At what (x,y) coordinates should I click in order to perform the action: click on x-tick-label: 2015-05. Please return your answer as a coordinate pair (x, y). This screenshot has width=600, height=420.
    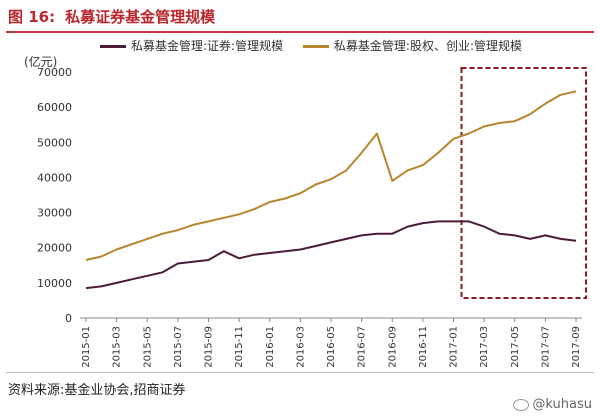
    Looking at the image, I should click on (147, 347).